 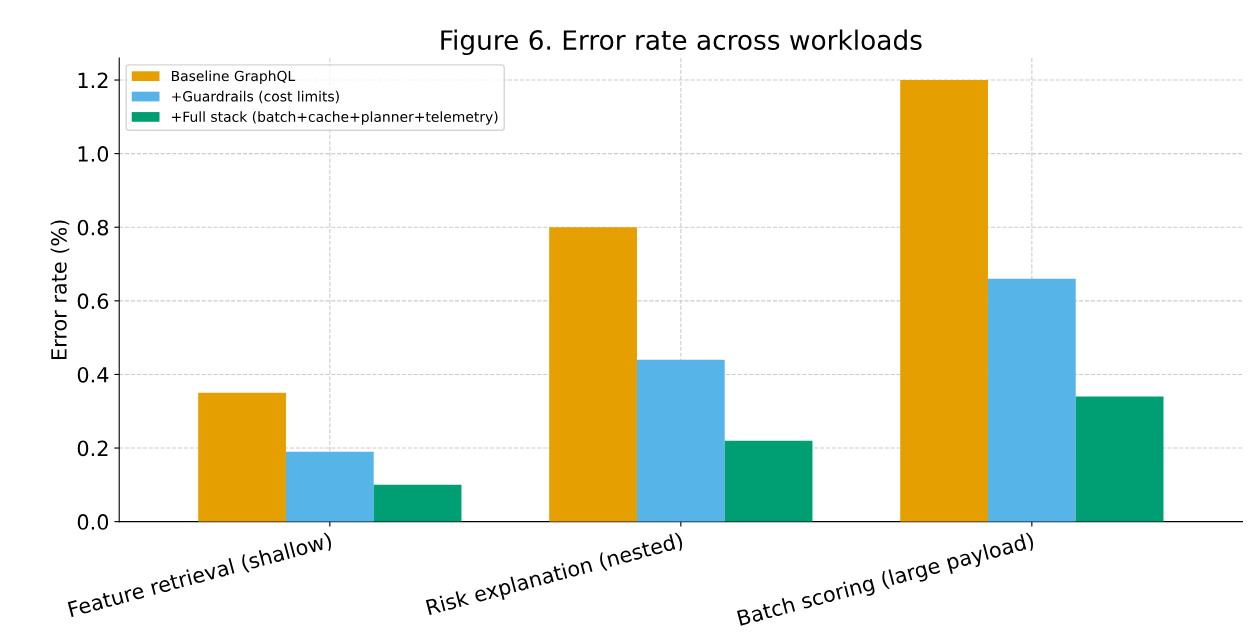 What do you see at coordinates (255, 97) in the screenshot?
I see `legend-label: +Guardrails (cost limits)` at bounding box center [255, 97].